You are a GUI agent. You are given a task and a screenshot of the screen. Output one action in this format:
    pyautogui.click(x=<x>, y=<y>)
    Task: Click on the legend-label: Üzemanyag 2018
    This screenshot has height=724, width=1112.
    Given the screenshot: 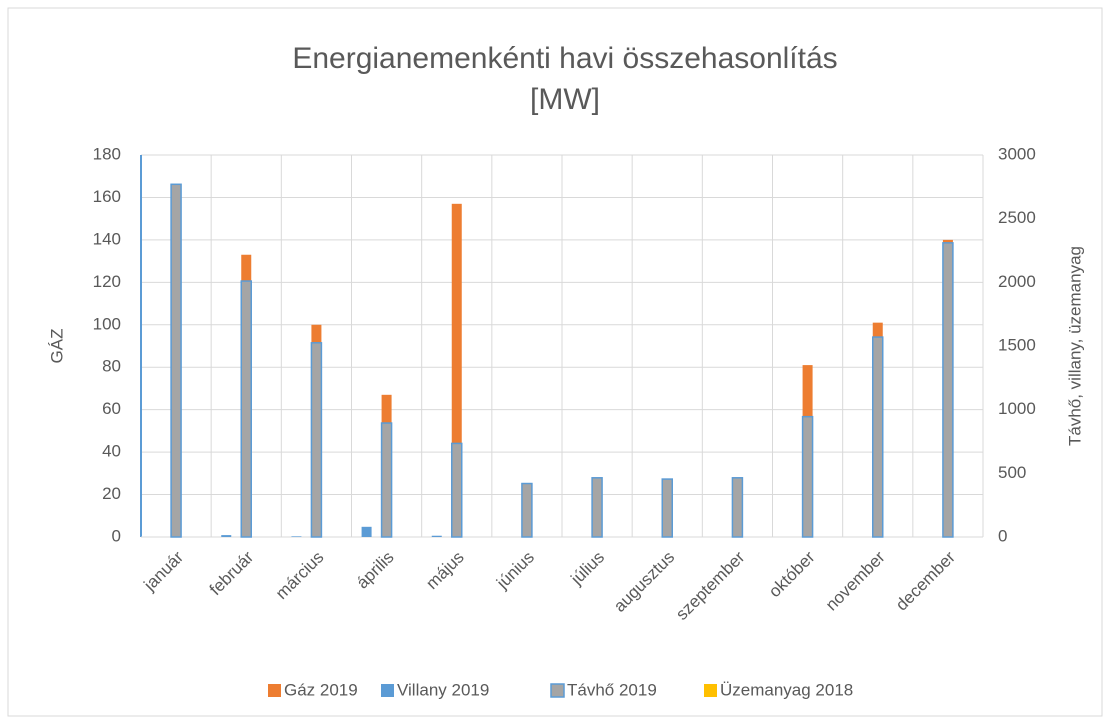 What is the action you would take?
    pyautogui.click(x=786, y=689)
    